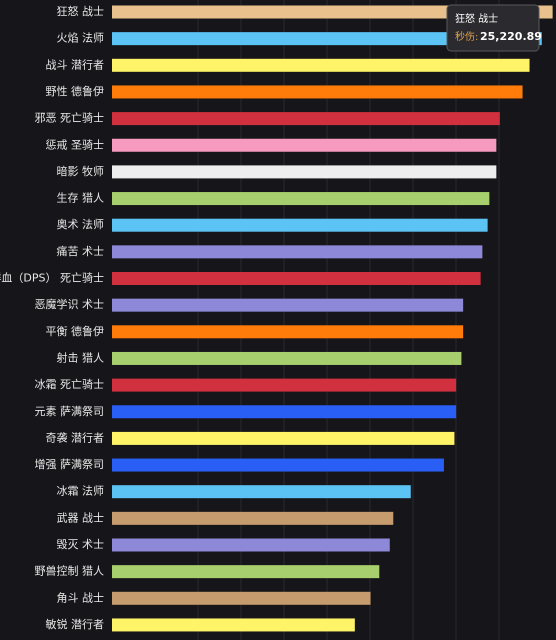 The image size is (556, 640). Describe the element at coordinates (70, 304) in the screenshot. I see `y-tick-label: 恶魔学识 术士` at that location.